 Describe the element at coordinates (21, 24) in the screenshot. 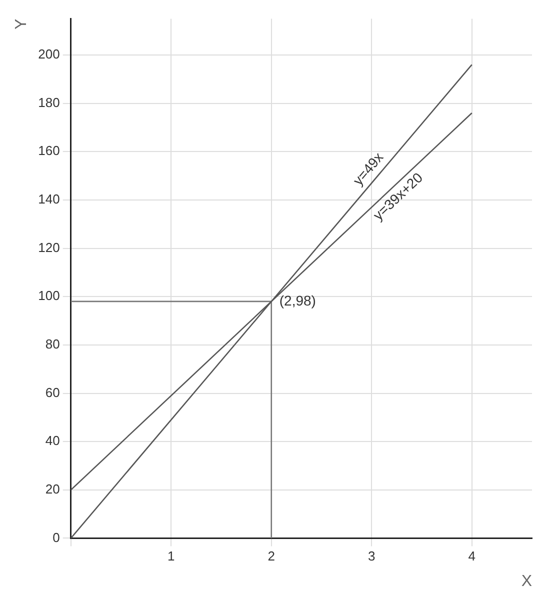

I see `y-axis-title: Y` at that location.